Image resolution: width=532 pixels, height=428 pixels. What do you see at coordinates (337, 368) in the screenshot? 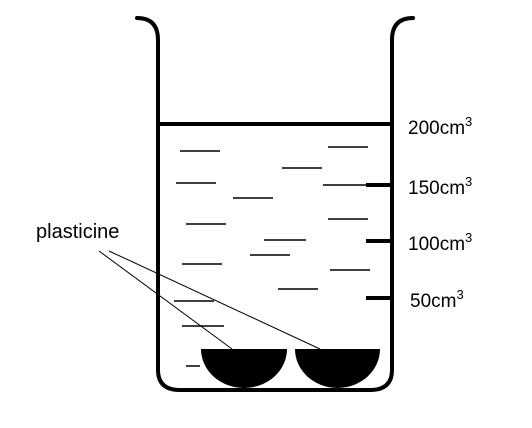
I see `plasticine-piece-right` at bounding box center [337, 368].